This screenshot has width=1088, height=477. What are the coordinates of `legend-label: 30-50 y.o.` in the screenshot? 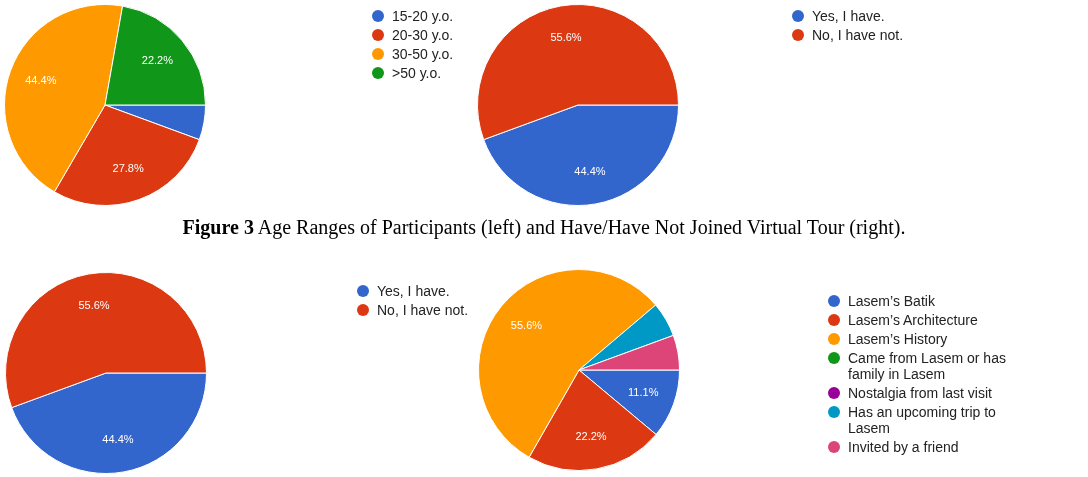 It's located at (423, 54).